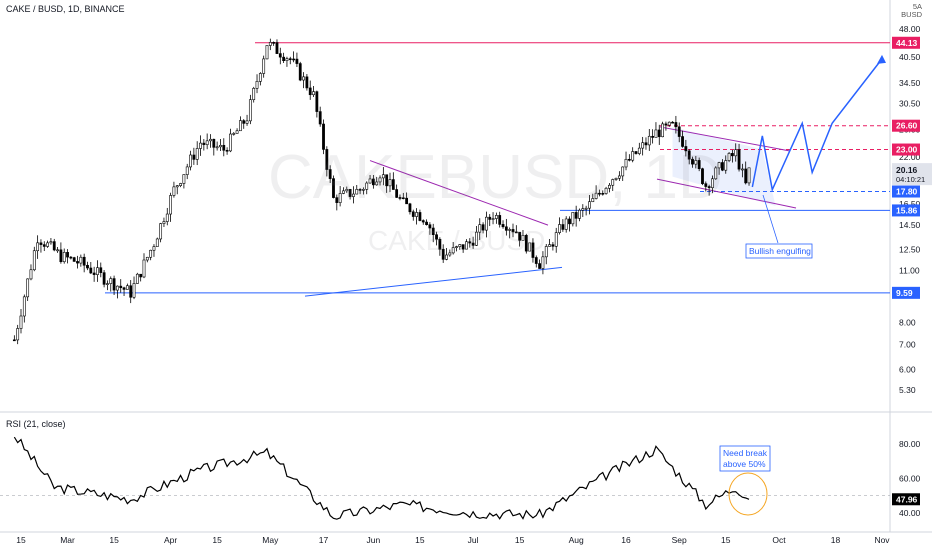 Image resolution: width=932 pixels, height=550 pixels. Describe the element at coordinates (779, 540) in the screenshot. I see `time-tick-label: Oct` at that location.